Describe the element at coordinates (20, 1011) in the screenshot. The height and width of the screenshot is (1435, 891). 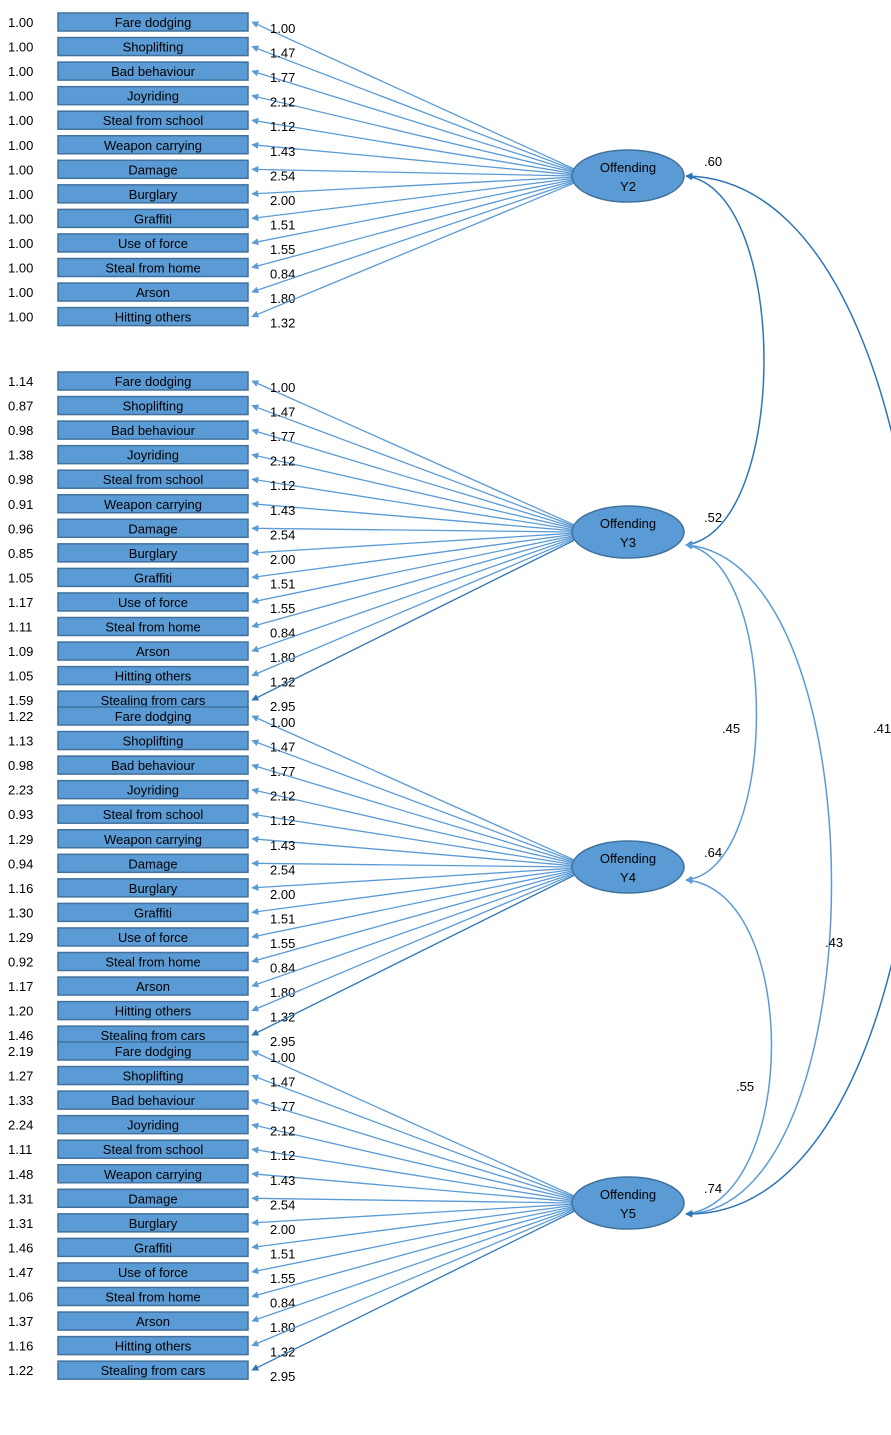
I see `residual-value: 1.20` at that location.